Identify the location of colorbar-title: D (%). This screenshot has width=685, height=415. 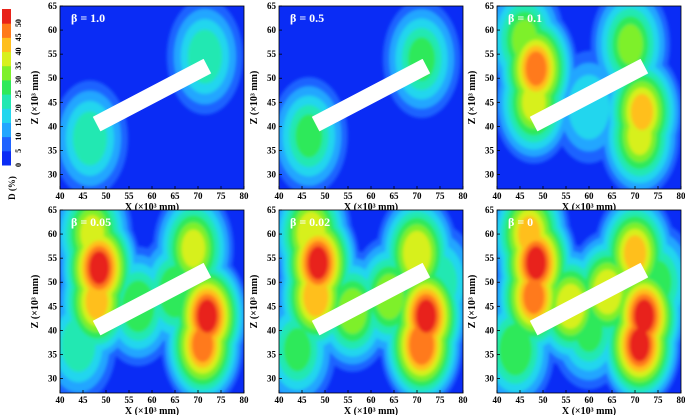
(12, 188).